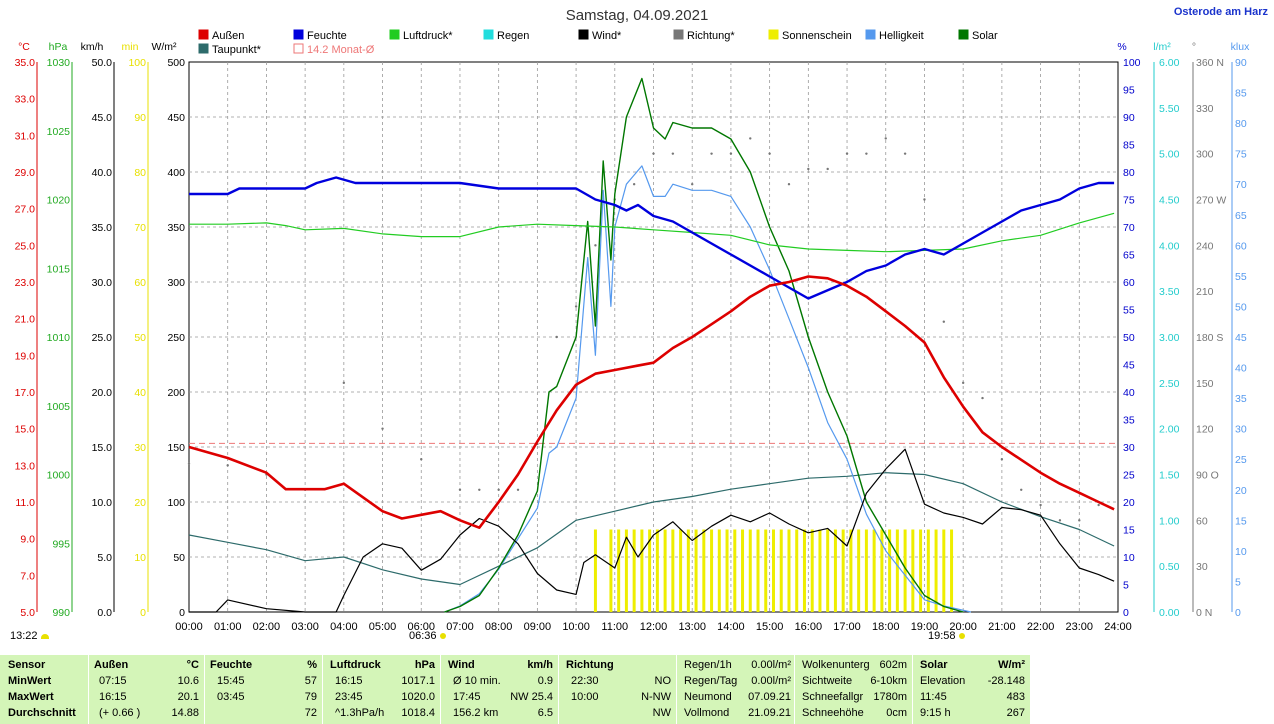 This screenshot has width=1274, height=724. I want to click on x-tick-label: 14:00, so click(731, 627).